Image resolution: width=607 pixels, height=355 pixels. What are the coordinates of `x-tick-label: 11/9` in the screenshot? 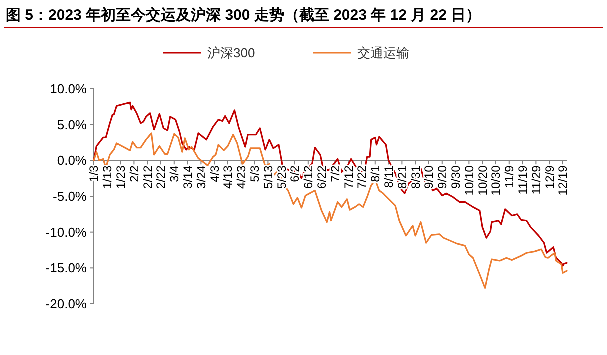 It's located at (509, 176).